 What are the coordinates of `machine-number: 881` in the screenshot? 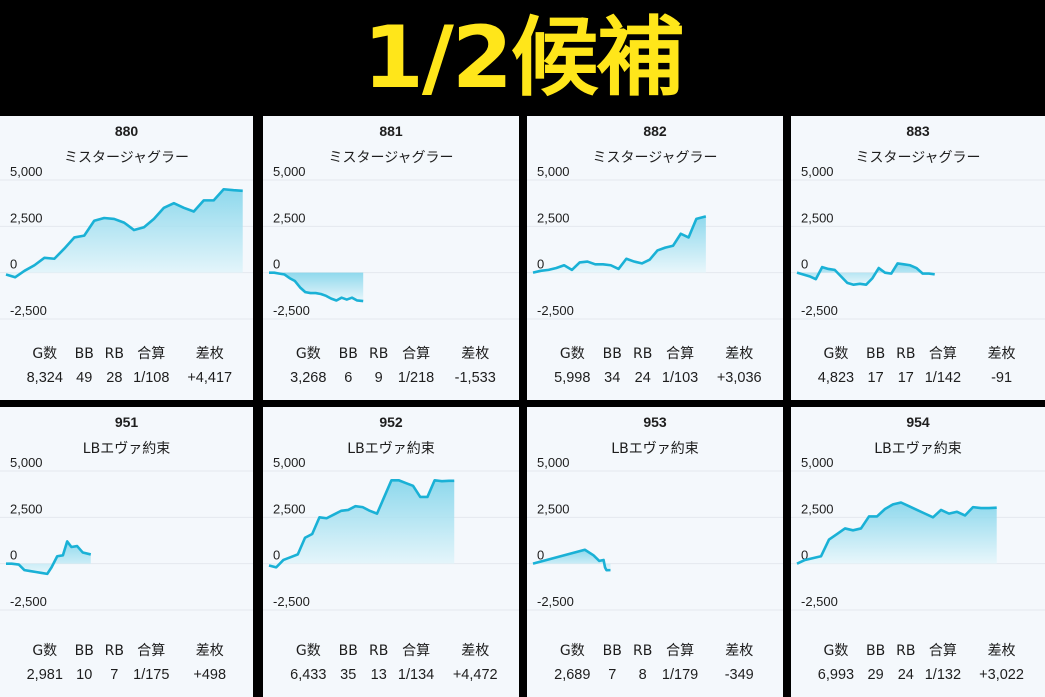 It's located at (391, 131).